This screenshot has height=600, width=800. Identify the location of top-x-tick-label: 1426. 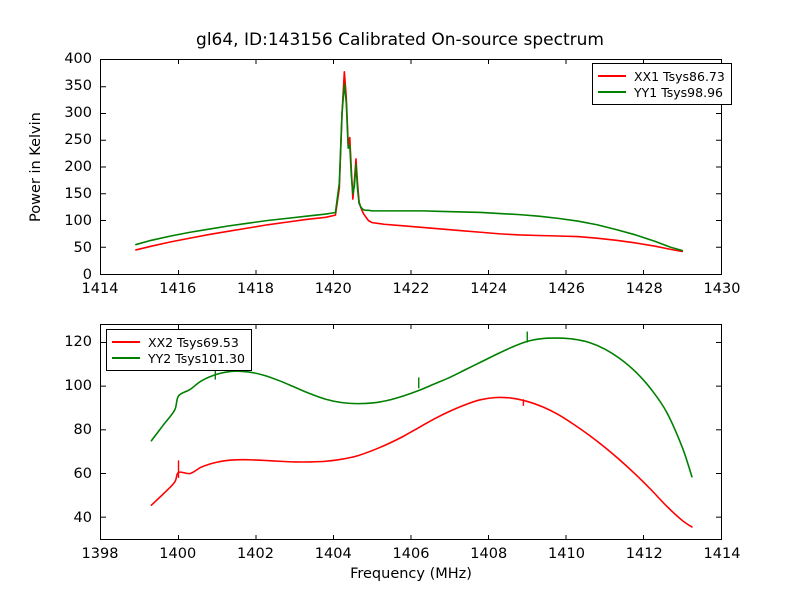
(566, 289).